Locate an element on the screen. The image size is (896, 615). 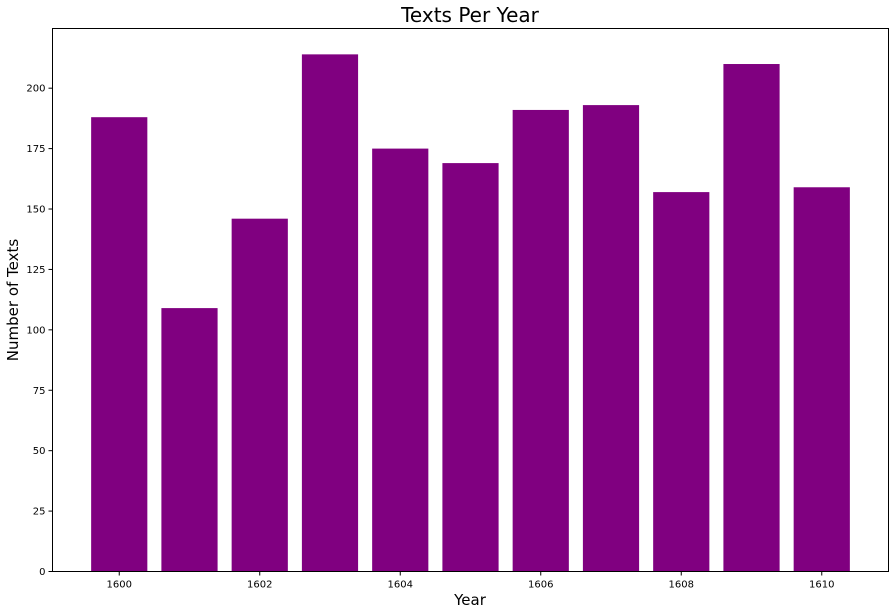
y-axis-ticks: 0 25 50 75 100 125 150 175 200 is located at coordinates (39, 331).